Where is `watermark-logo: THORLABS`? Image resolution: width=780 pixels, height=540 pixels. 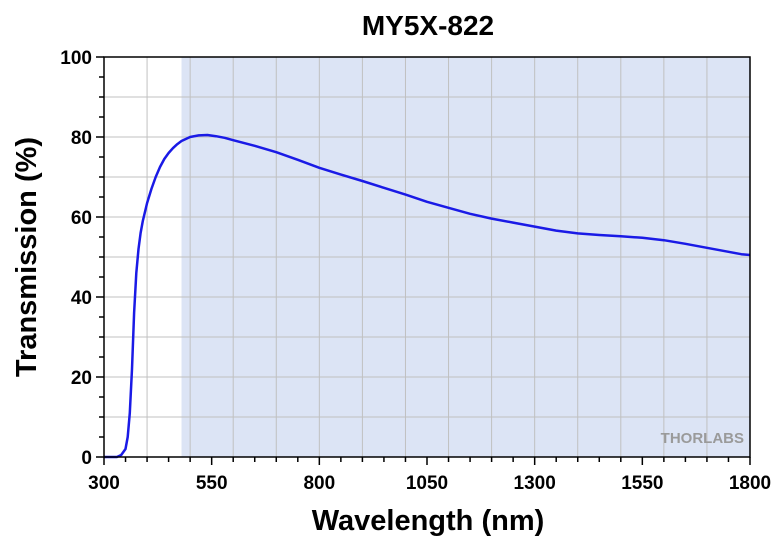
watermark-logo: THORLABS is located at coordinates (702, 438).